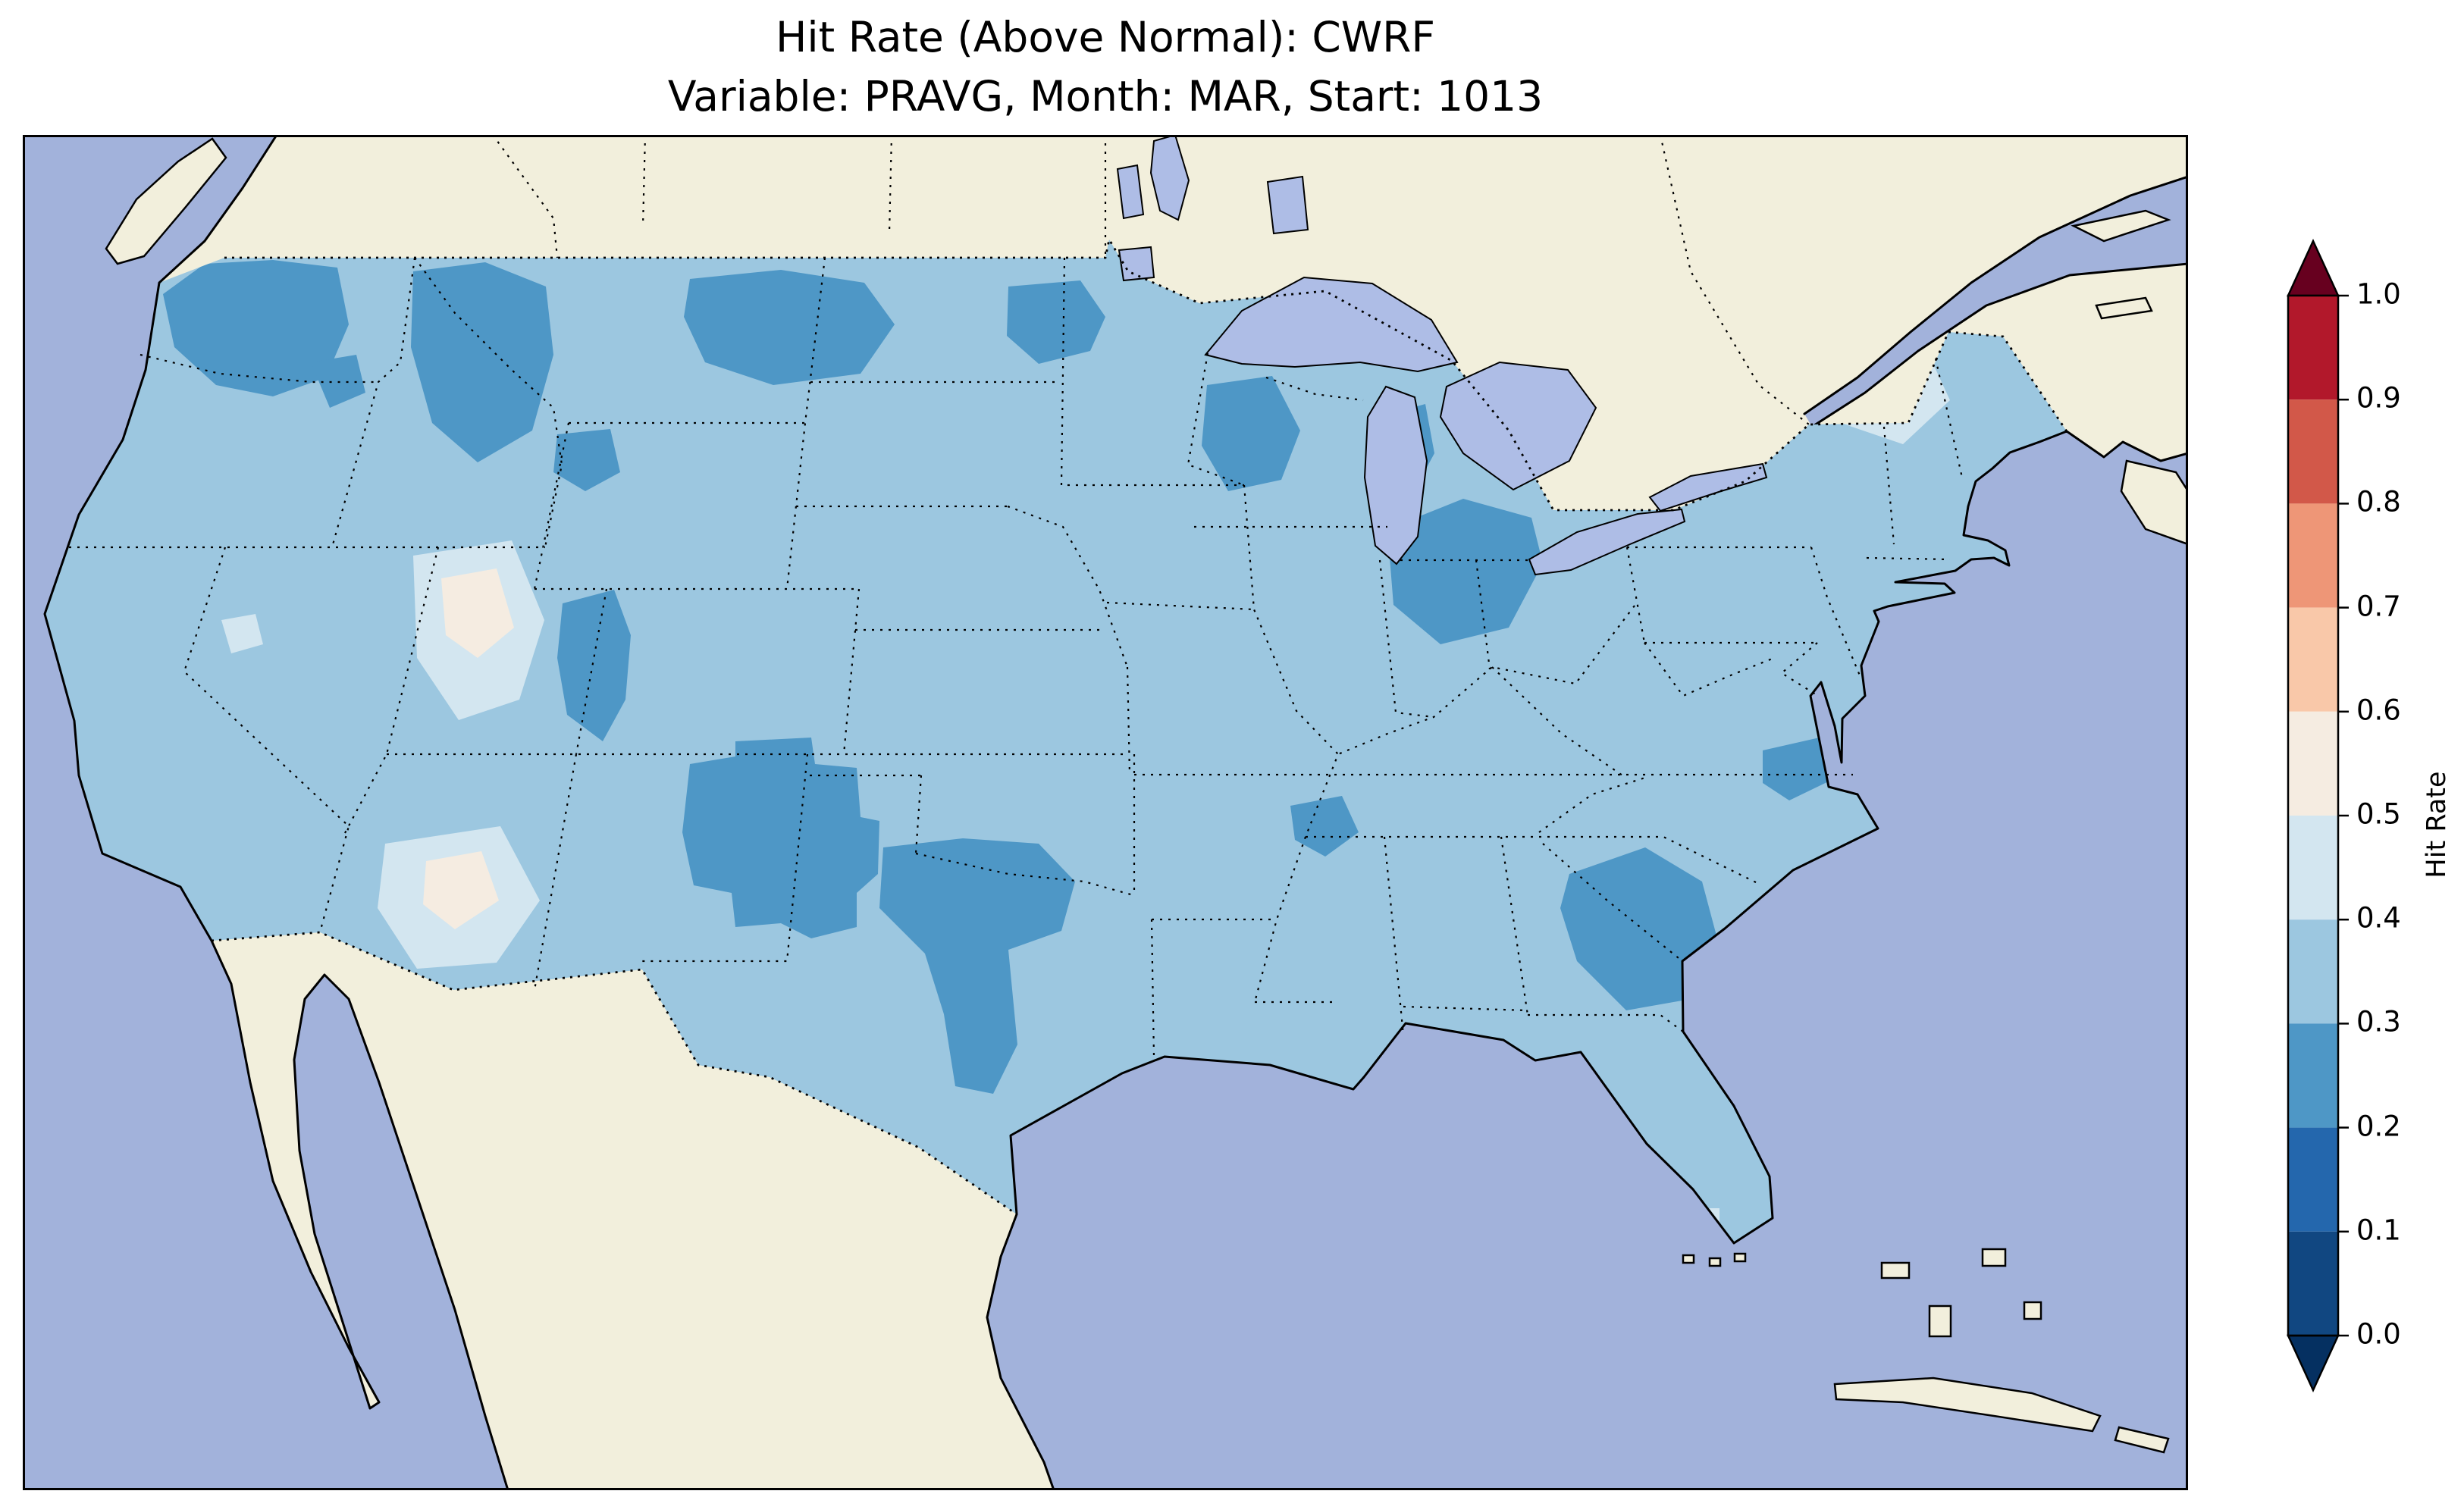 The height and width of the screenshot is (1494, 2464). What do you see at coordinates (242, 633) in the screenshot?
I see `patch-california-spot` at bounding box center [242, 633].